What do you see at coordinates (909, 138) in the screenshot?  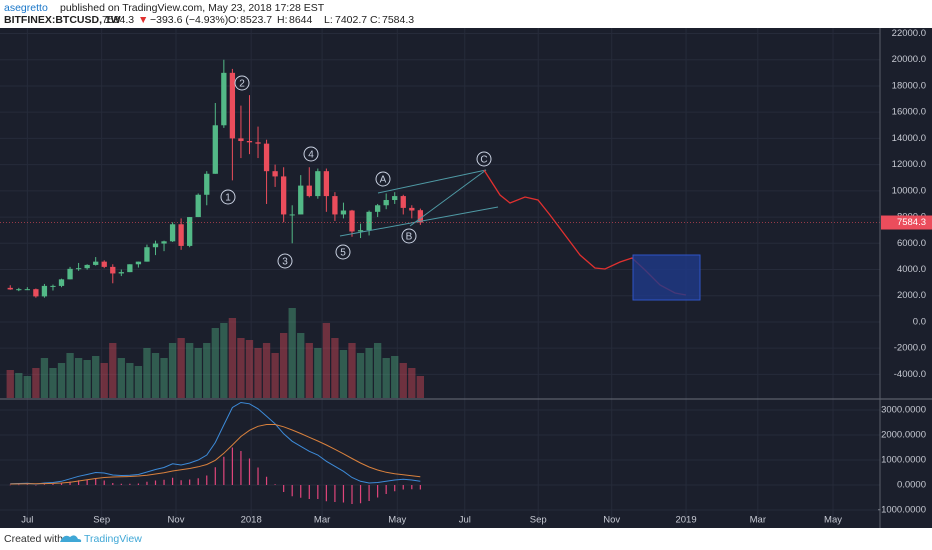 I see `y-tick-label: 14000.0` at bounding box center [909, 138].